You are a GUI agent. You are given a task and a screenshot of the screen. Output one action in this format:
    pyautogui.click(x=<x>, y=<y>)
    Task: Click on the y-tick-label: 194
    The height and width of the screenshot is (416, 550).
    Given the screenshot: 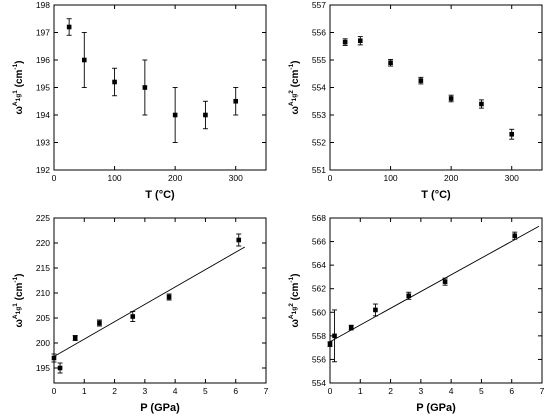 What is the action you would take?
    pyautogui.click(x=43, y=115)
    